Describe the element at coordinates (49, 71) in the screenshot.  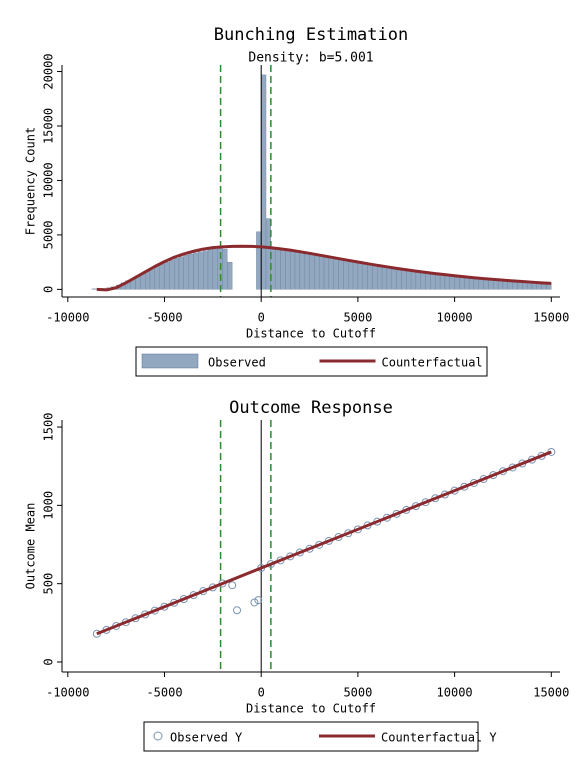
I see `y-tick-label: 20000` at that location.